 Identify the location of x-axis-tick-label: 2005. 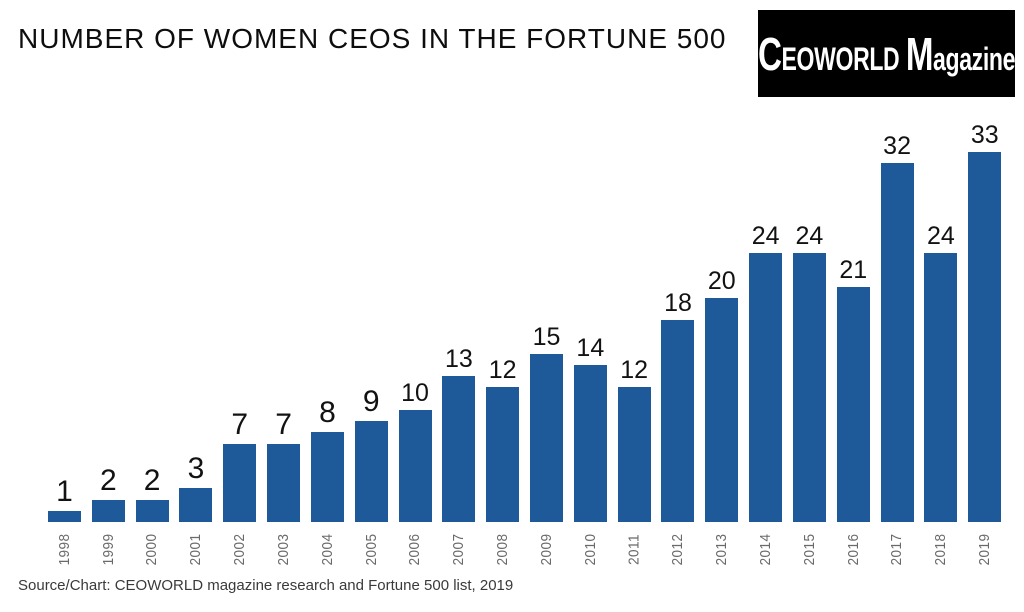
(371, 549).